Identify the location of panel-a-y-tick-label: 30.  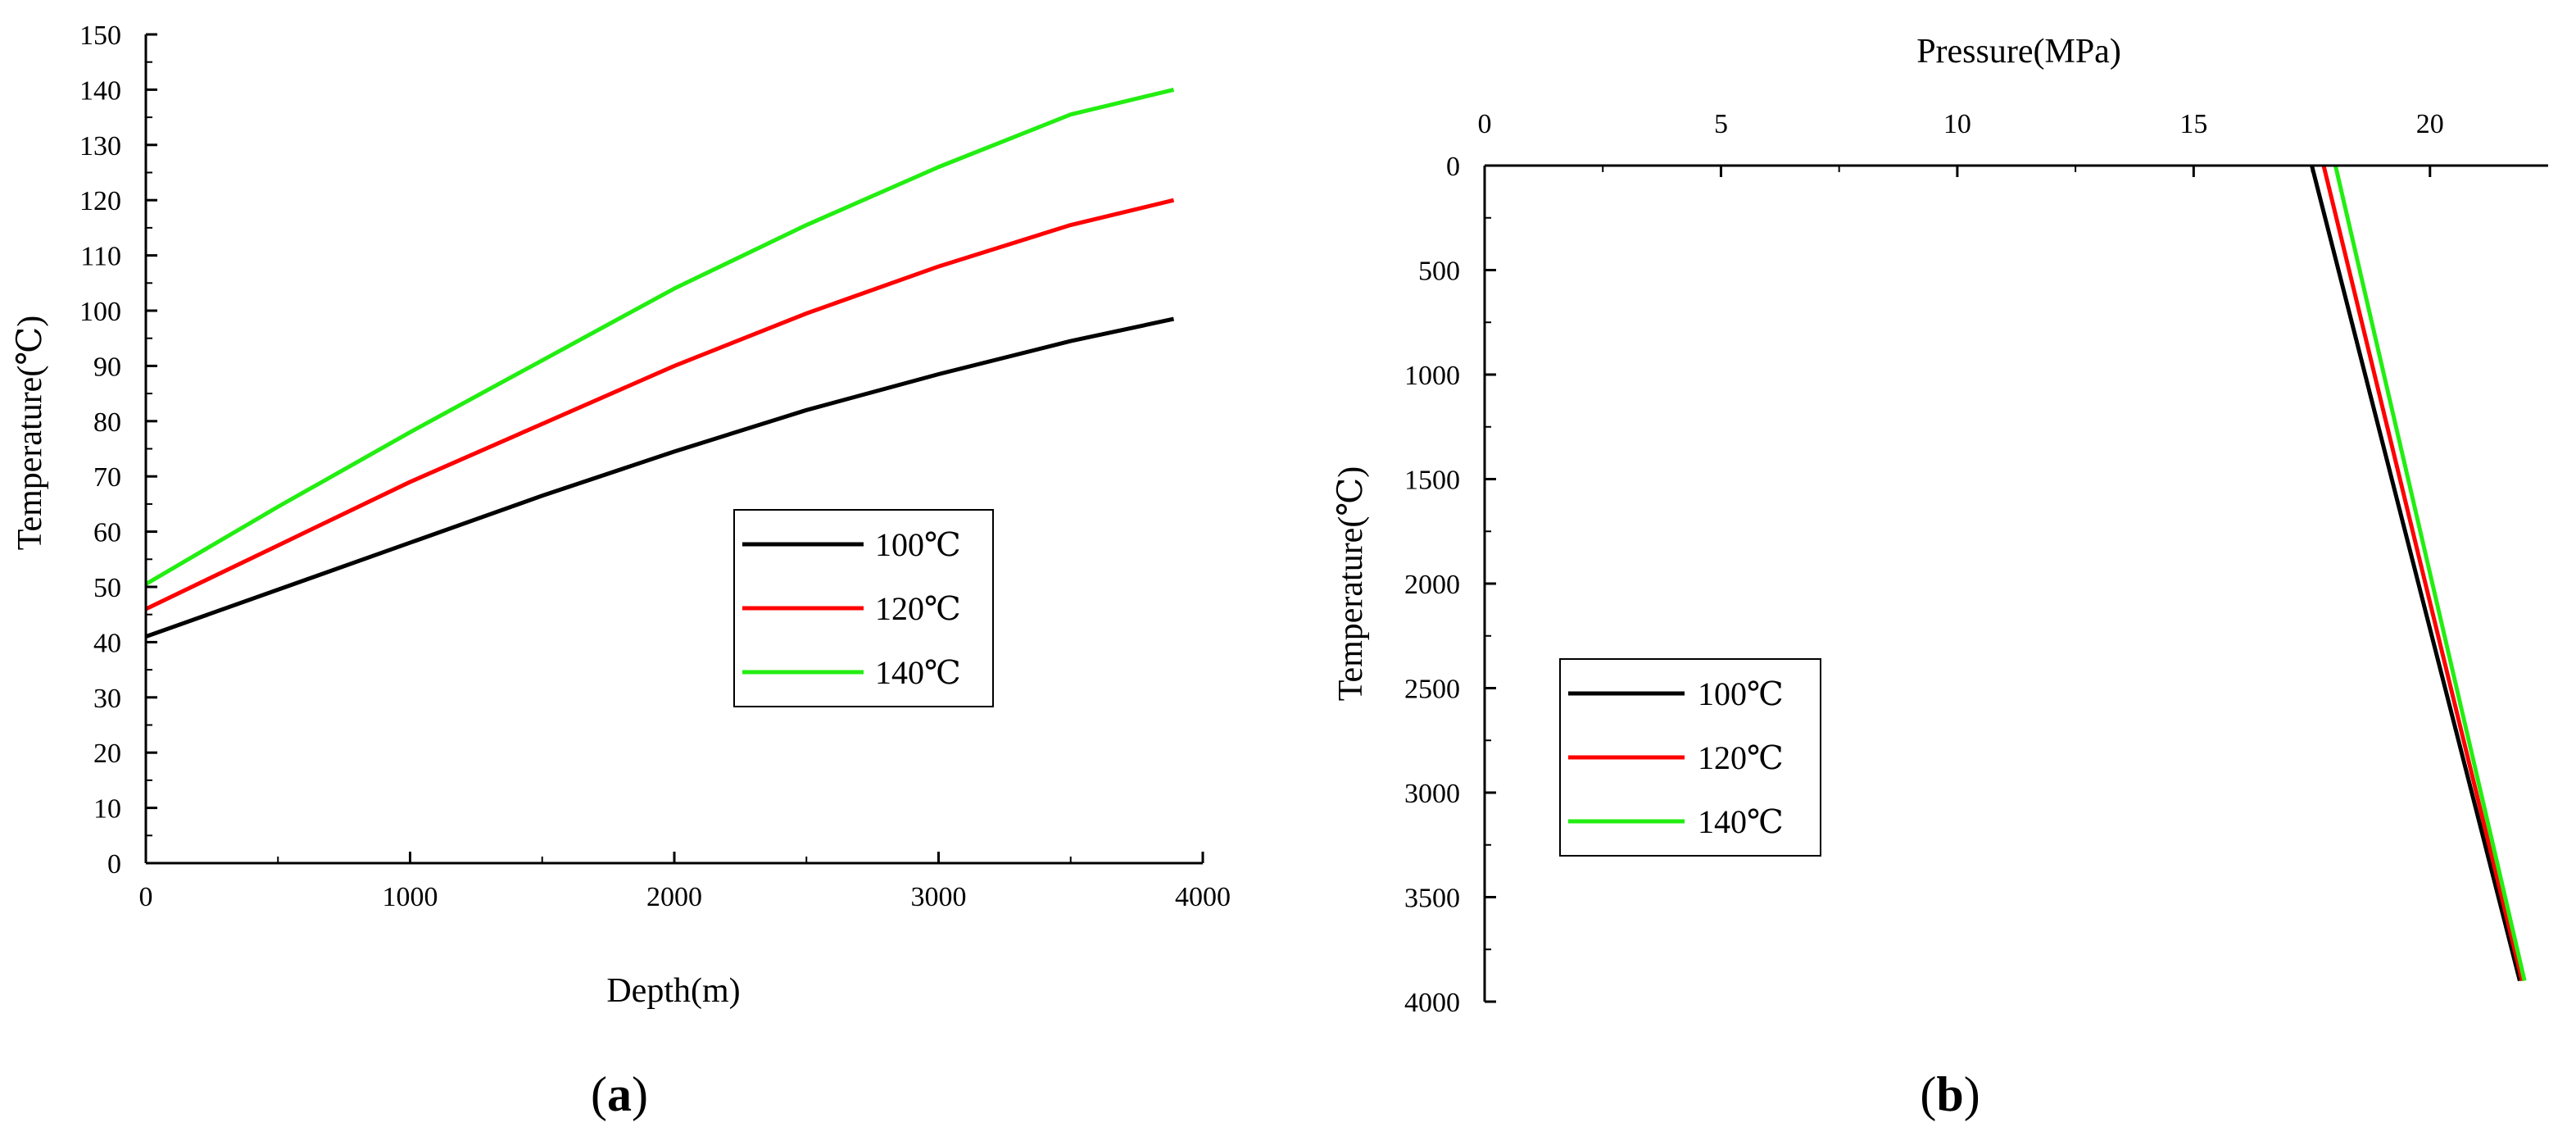
(107, 699).